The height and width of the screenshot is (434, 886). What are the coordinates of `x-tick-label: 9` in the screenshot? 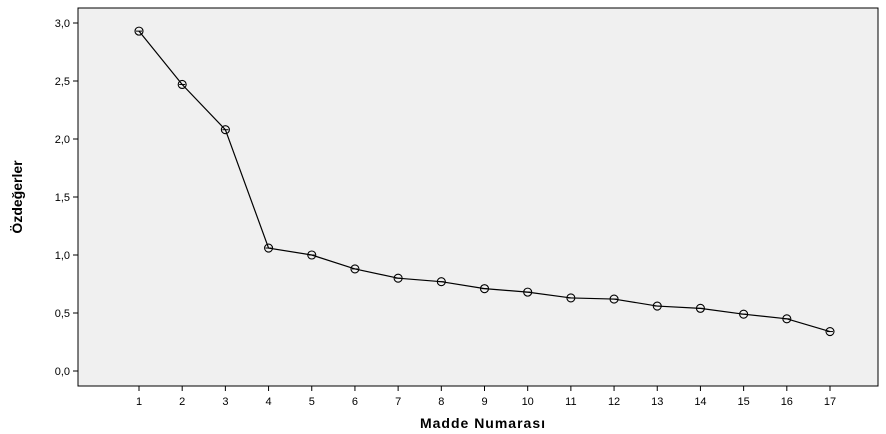 It's located at (484, 402).